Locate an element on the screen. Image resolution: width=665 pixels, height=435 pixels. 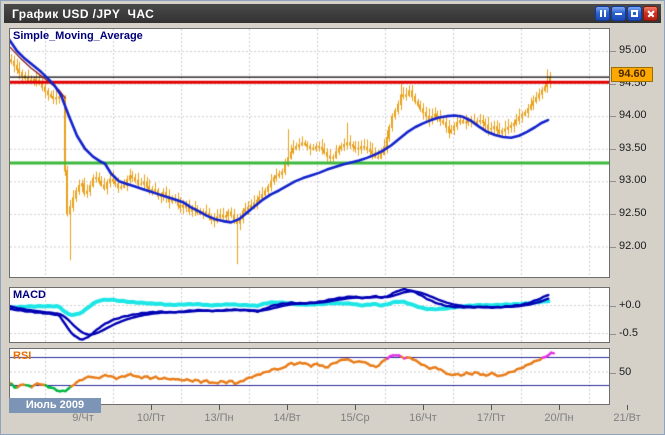
window-title: График USD /JPY ЧАС is located at coordinates (83, 13).